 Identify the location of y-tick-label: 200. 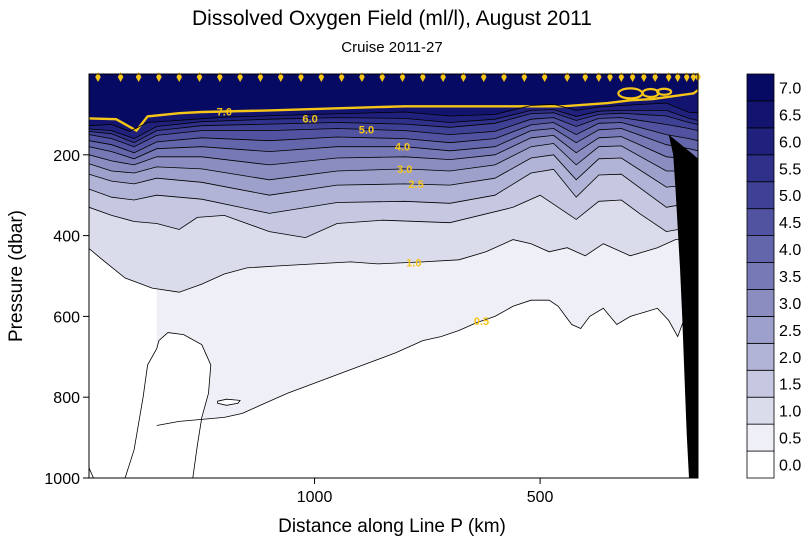
(66, 156).